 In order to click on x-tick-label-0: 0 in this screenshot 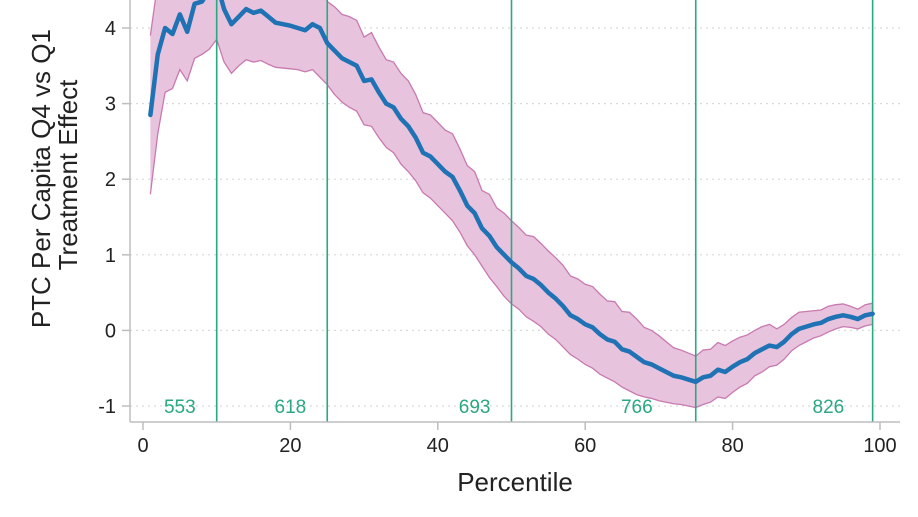, I will do `click(142, 446)`.